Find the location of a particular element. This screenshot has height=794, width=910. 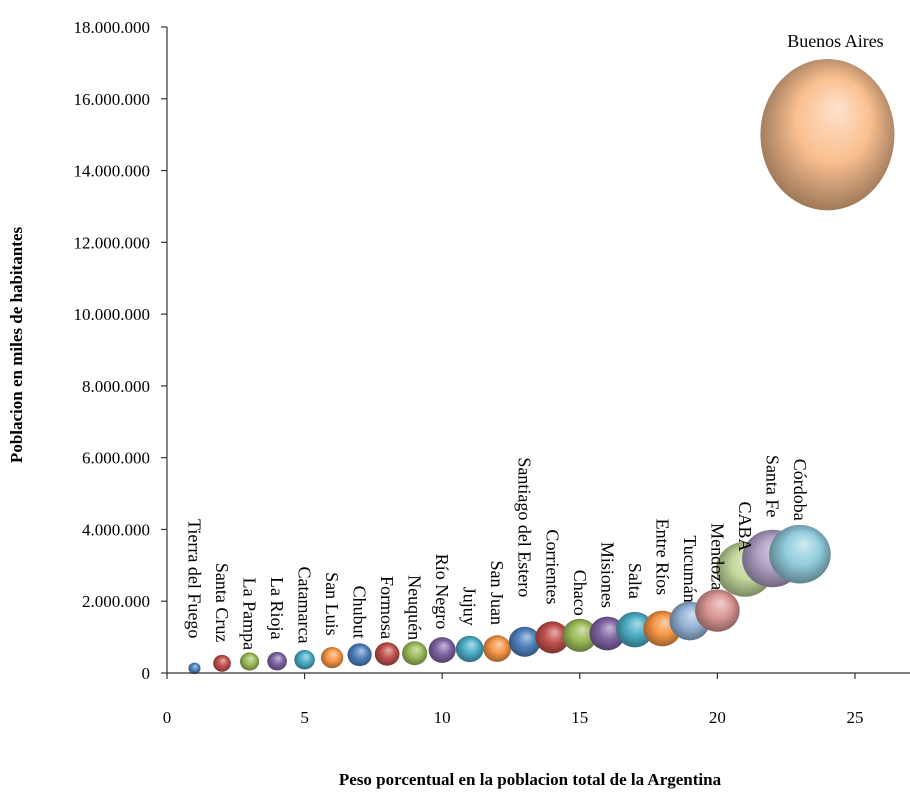

bubble-mendoza is located at coordinates (717, 610).